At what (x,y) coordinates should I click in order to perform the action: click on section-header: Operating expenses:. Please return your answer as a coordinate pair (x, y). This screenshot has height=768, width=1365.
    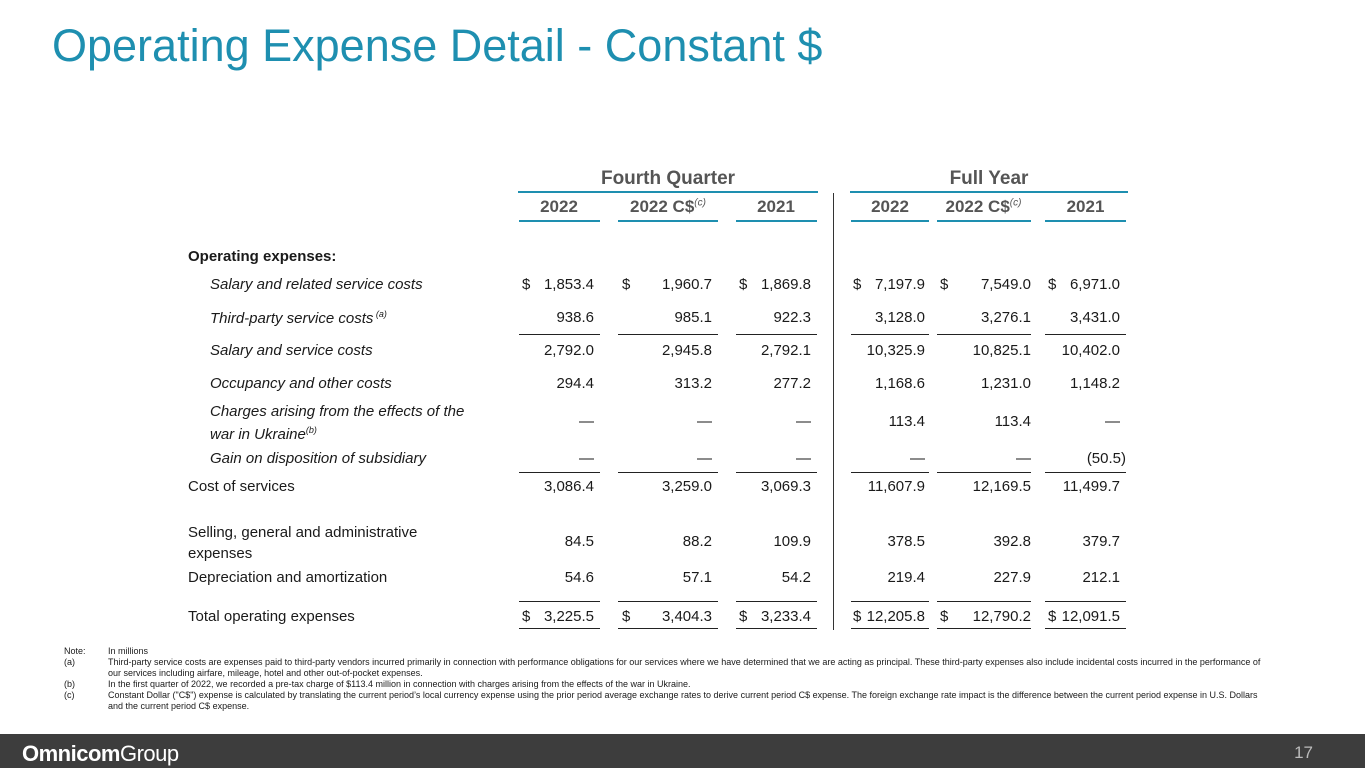
    Looking at the image, I should click on (262, 256).